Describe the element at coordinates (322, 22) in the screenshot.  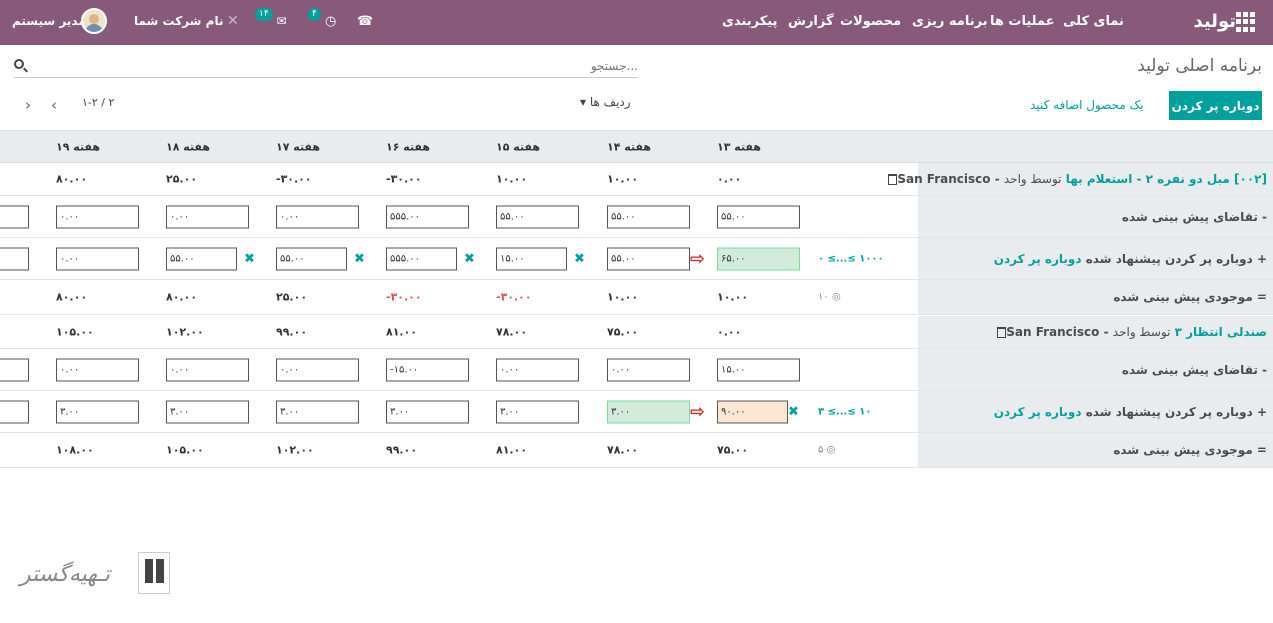
I see `activity-button: ۴ ◷` at that location.